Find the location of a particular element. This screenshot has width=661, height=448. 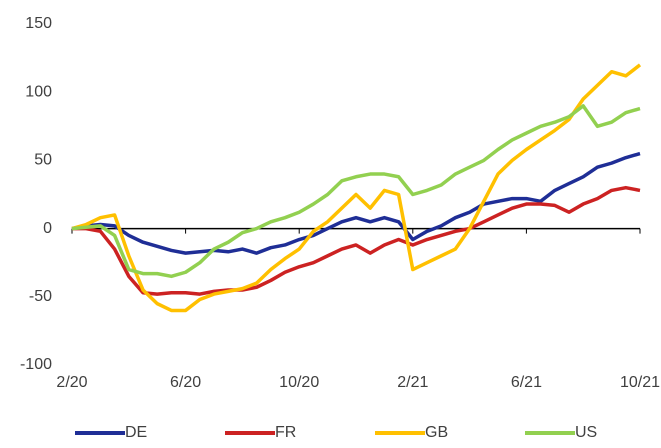

y-tick-label: 0 is located at coordinates (47, 228).